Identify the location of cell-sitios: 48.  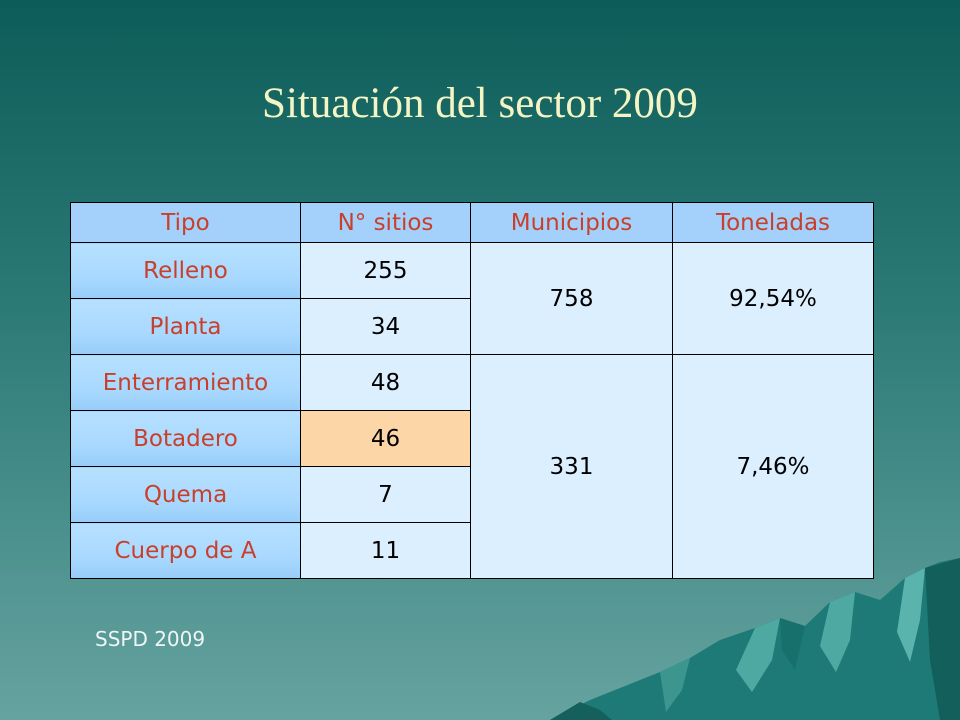
(385, 382).